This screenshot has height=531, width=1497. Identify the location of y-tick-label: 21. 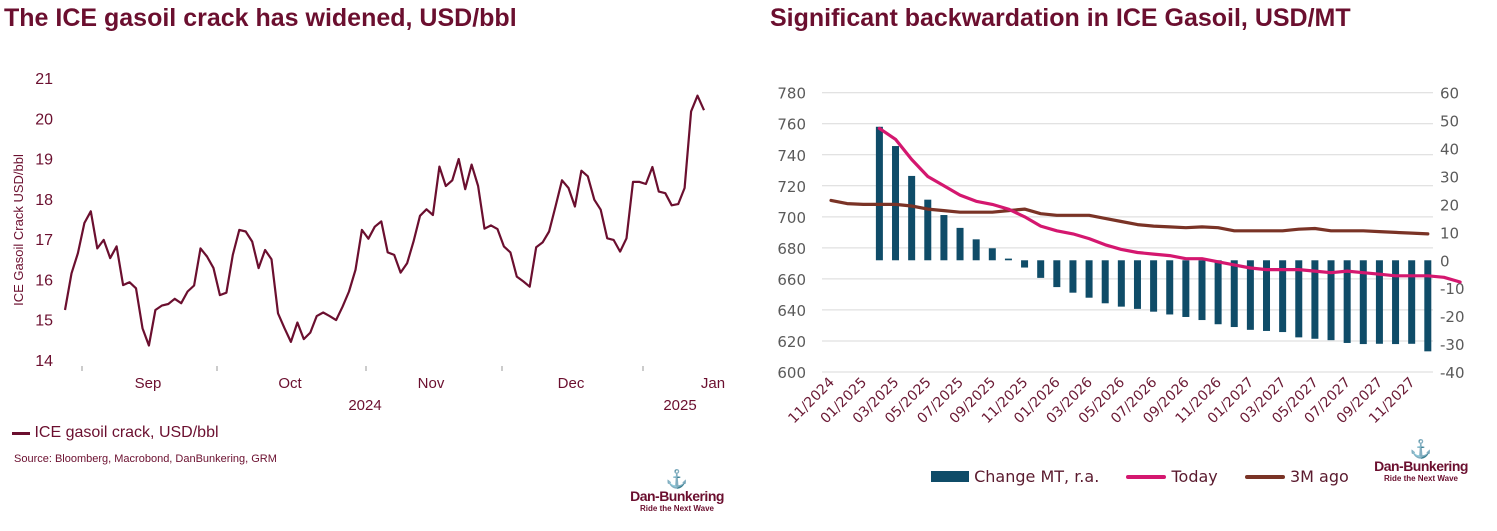
(44, 79).